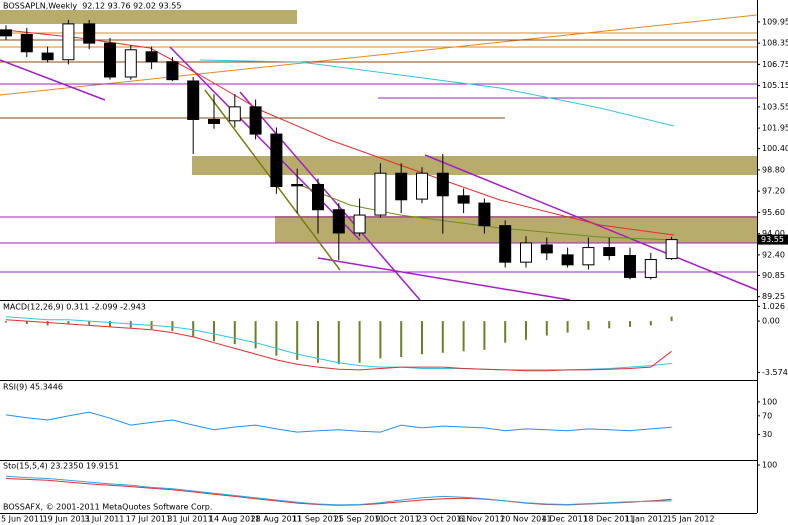  I want to click on x-tick-label: 6 Nov 2011, so click(482, 519).